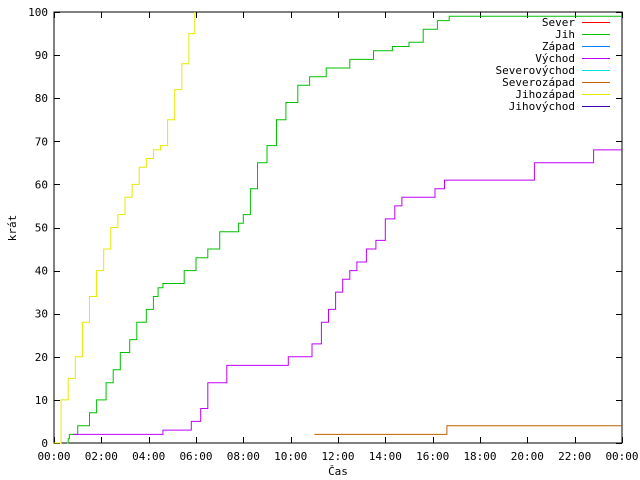  Describe the element at coordinates (558, 46) in the screenshot. I see `legend-label: Západ` at that location.